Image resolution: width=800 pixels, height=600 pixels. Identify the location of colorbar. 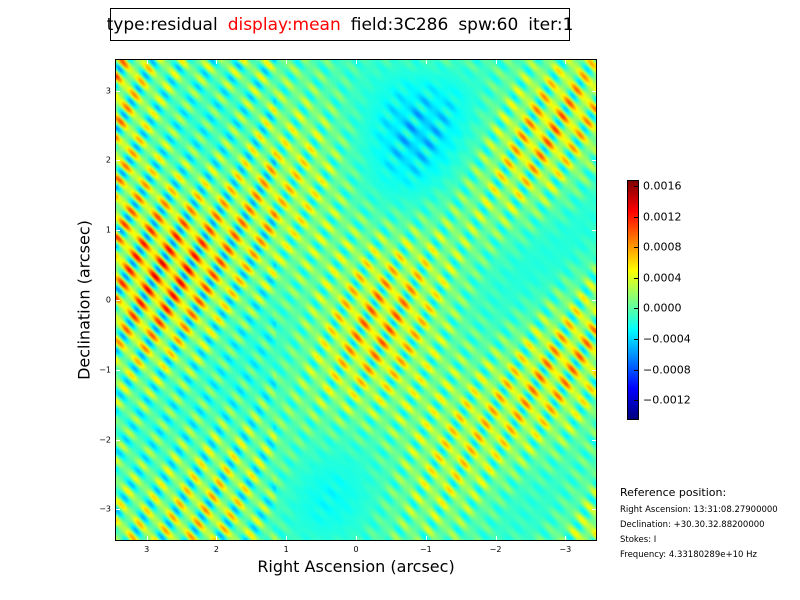
(633, 300).